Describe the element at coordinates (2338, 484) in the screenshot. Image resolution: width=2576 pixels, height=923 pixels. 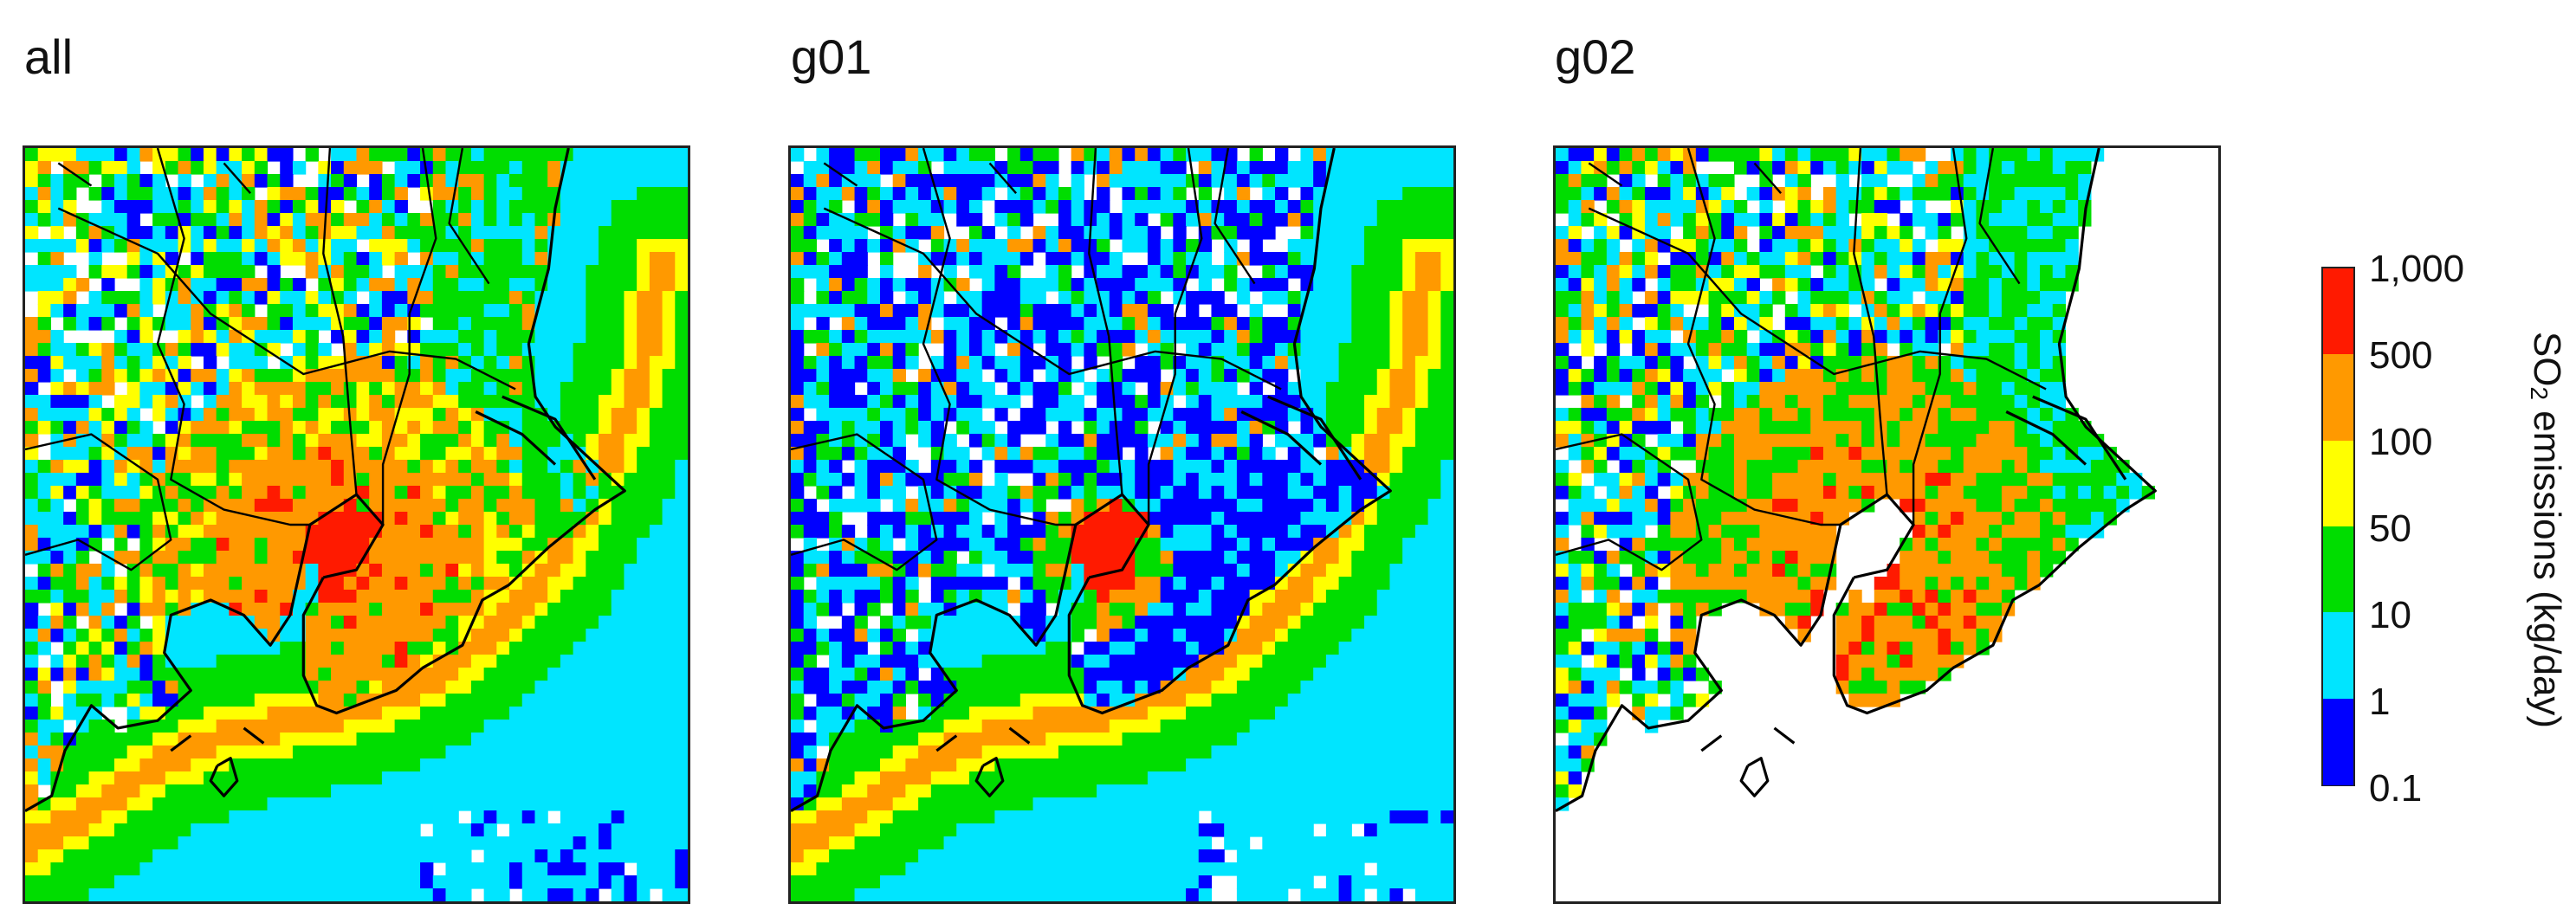
I see `colorbar-swatch` at that location.